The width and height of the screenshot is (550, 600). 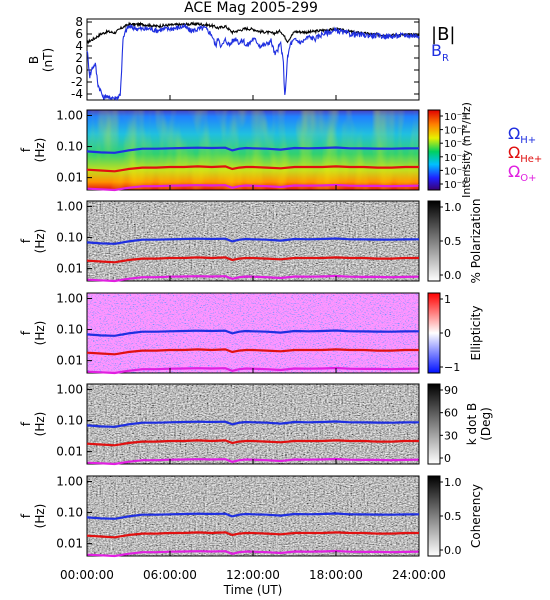 I want to click on gyro-legend-He: ΩHe+, so click(x=525, y=154).